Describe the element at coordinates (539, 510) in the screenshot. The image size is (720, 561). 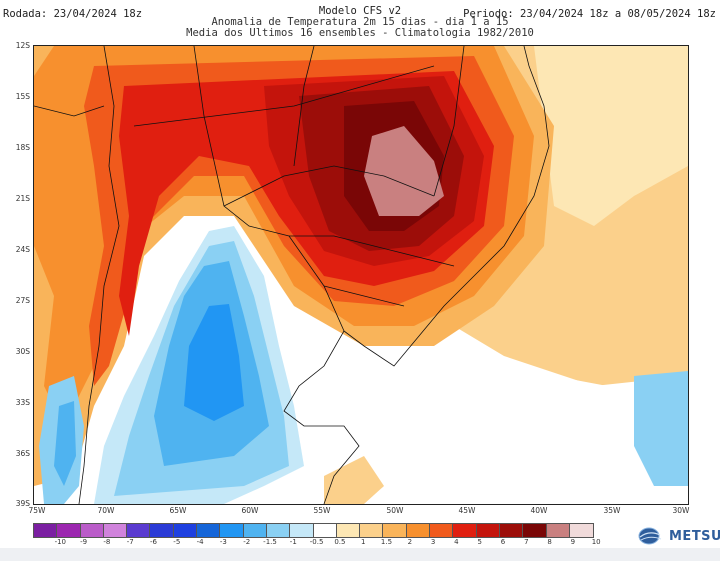
I see `lon-tick: 40W` at that location.